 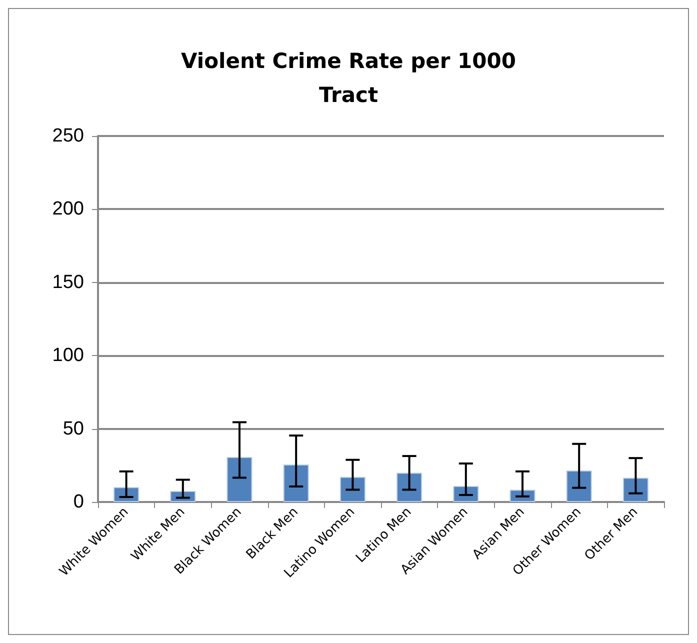 I want to click on y-tick-label: 250, so click(x=68, y=136).